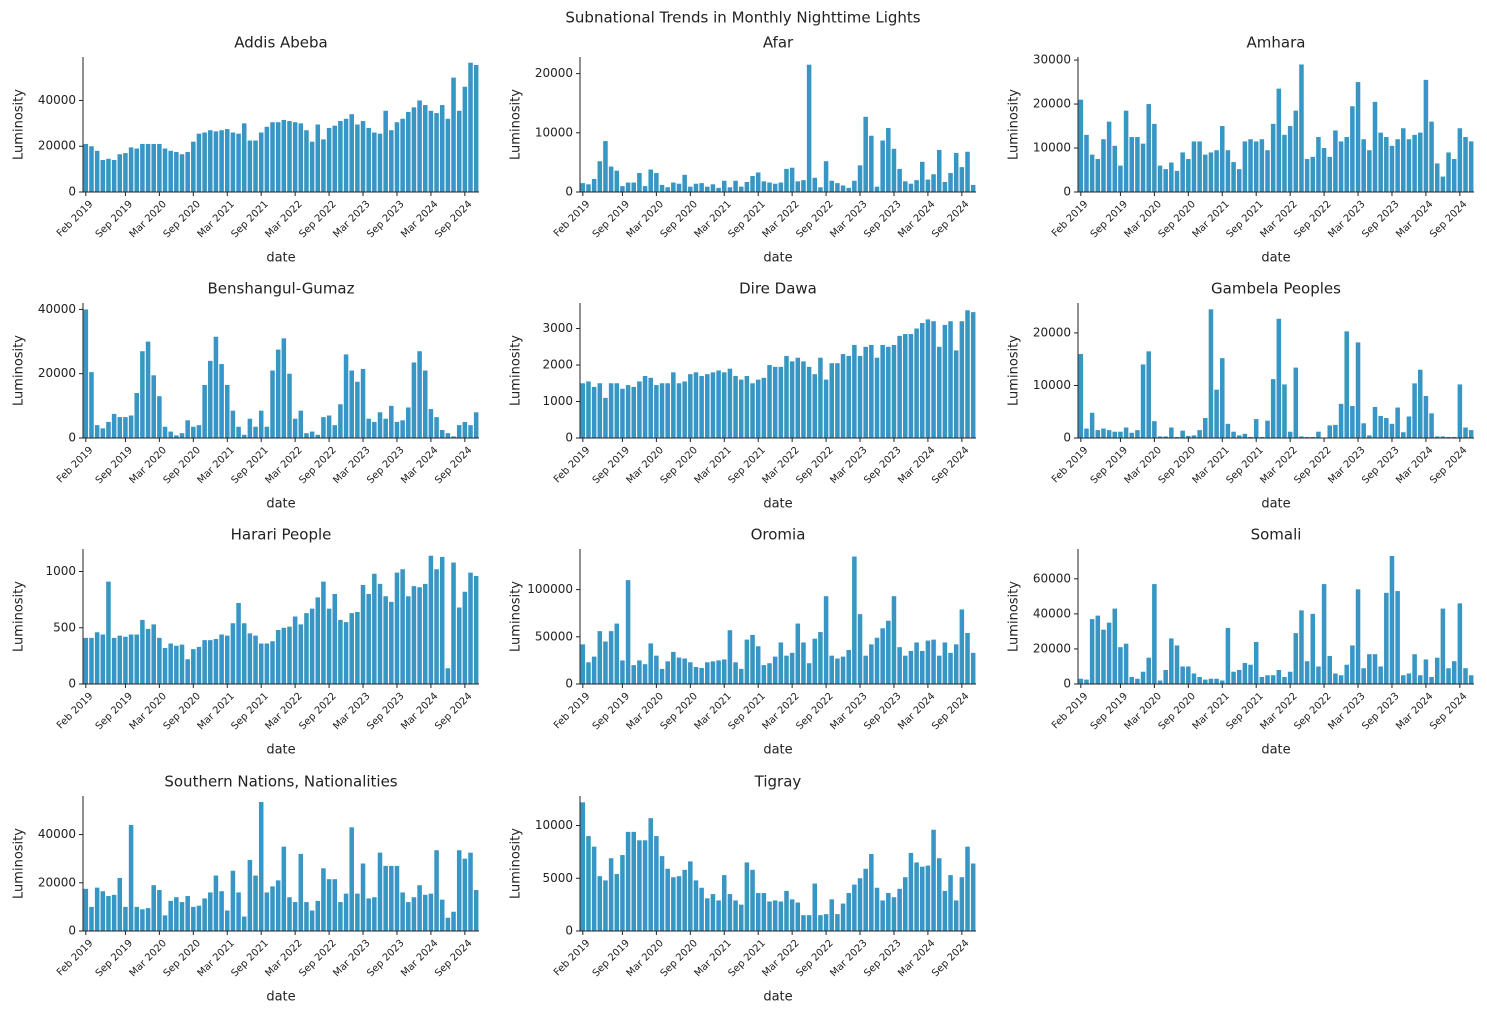  Describe the element at coordinates (1275, 750) in the screenshot. I see `x-axis-label: date` at that location.